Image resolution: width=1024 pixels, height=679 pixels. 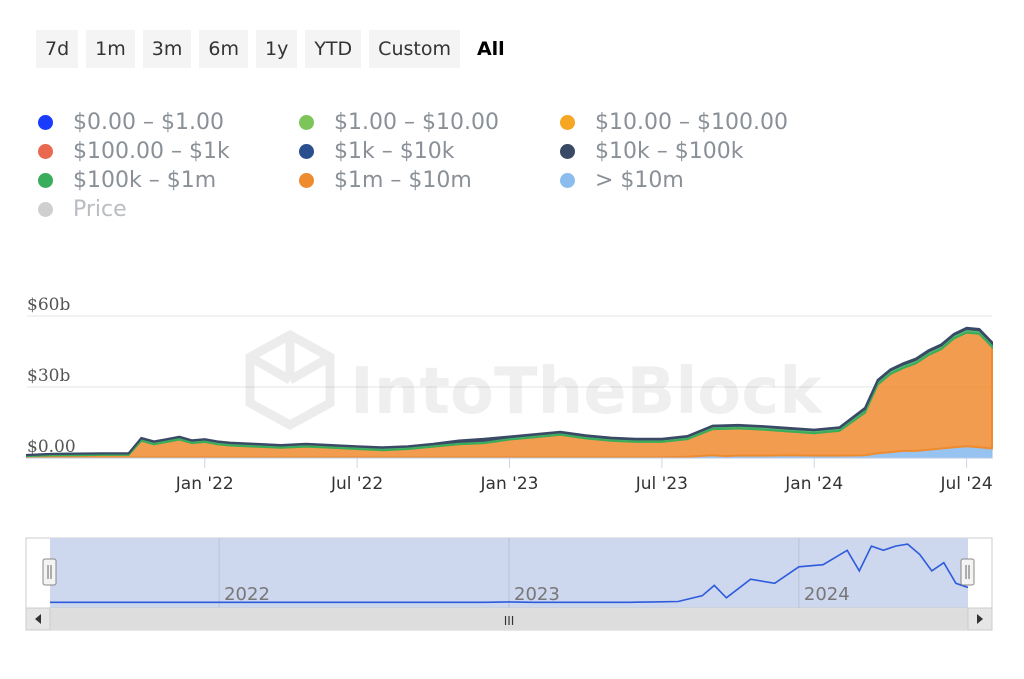 I want to click on legend-label: $1m – $10m, so click(x=403, y=180).